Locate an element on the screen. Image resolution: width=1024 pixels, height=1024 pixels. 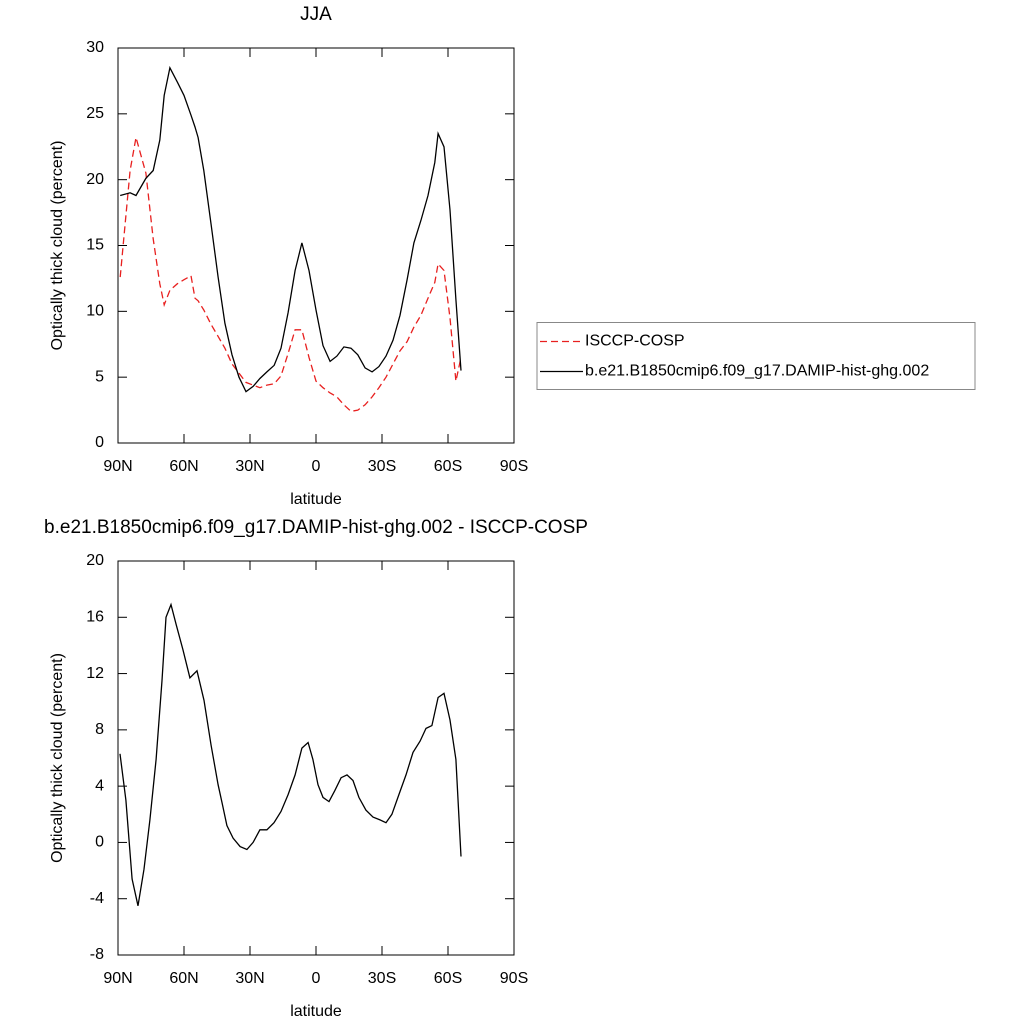
y-tick-label: 16 is located at coordinates (95, 617).